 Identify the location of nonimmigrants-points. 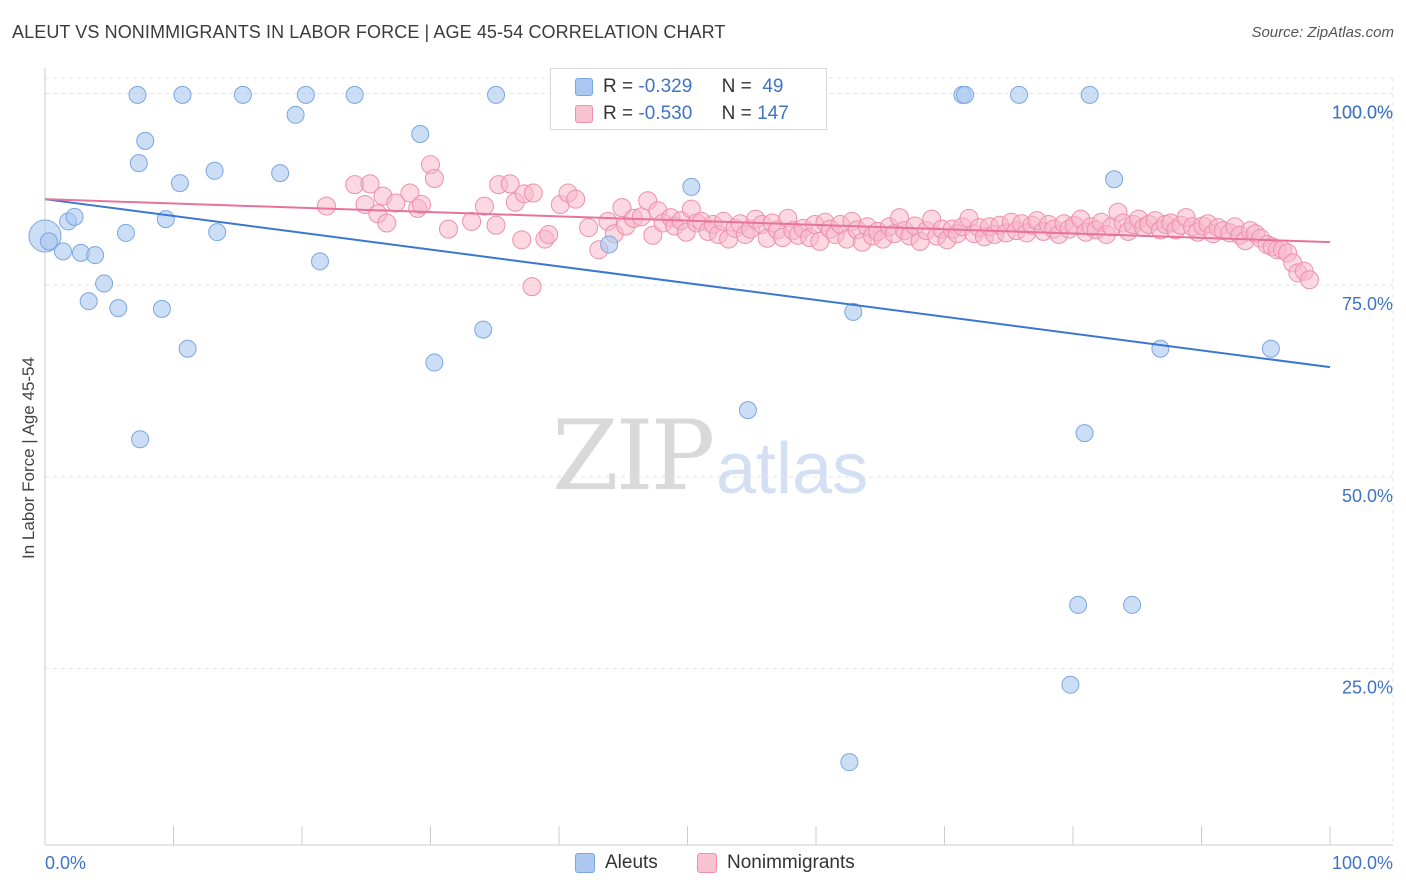
(817, 226).